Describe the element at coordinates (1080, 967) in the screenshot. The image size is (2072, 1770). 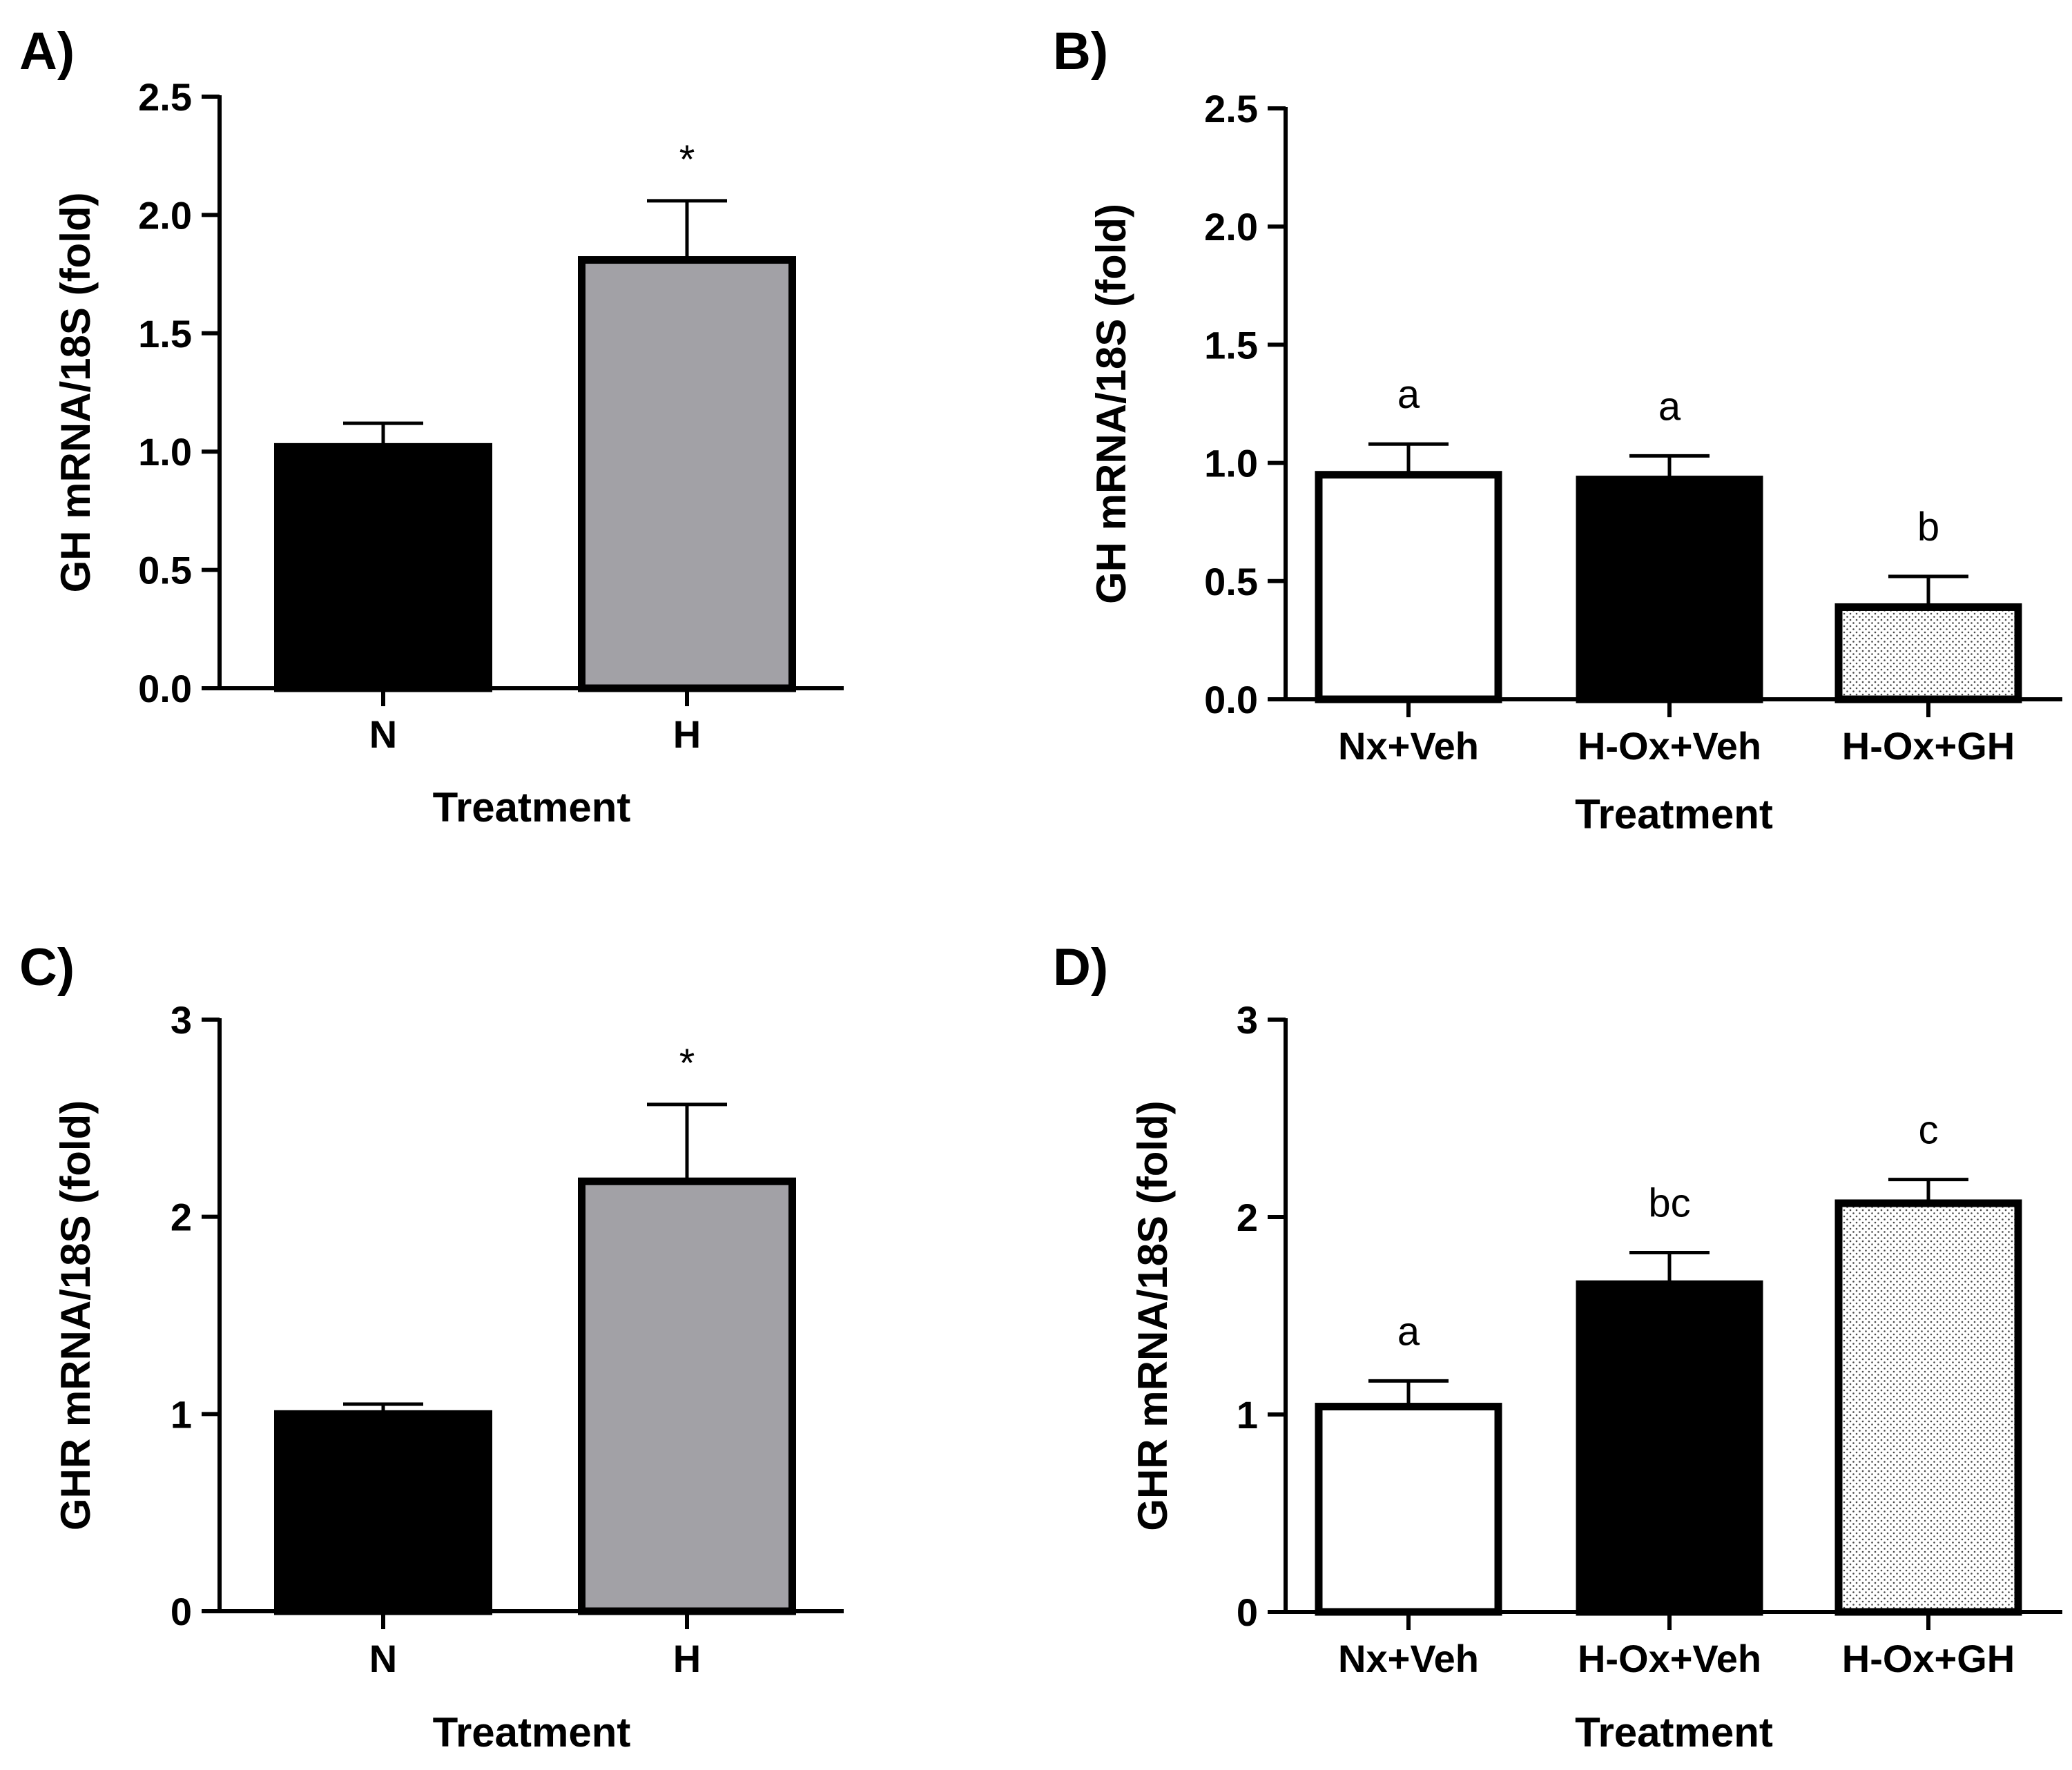
I see `panel-label: D)` at that location.